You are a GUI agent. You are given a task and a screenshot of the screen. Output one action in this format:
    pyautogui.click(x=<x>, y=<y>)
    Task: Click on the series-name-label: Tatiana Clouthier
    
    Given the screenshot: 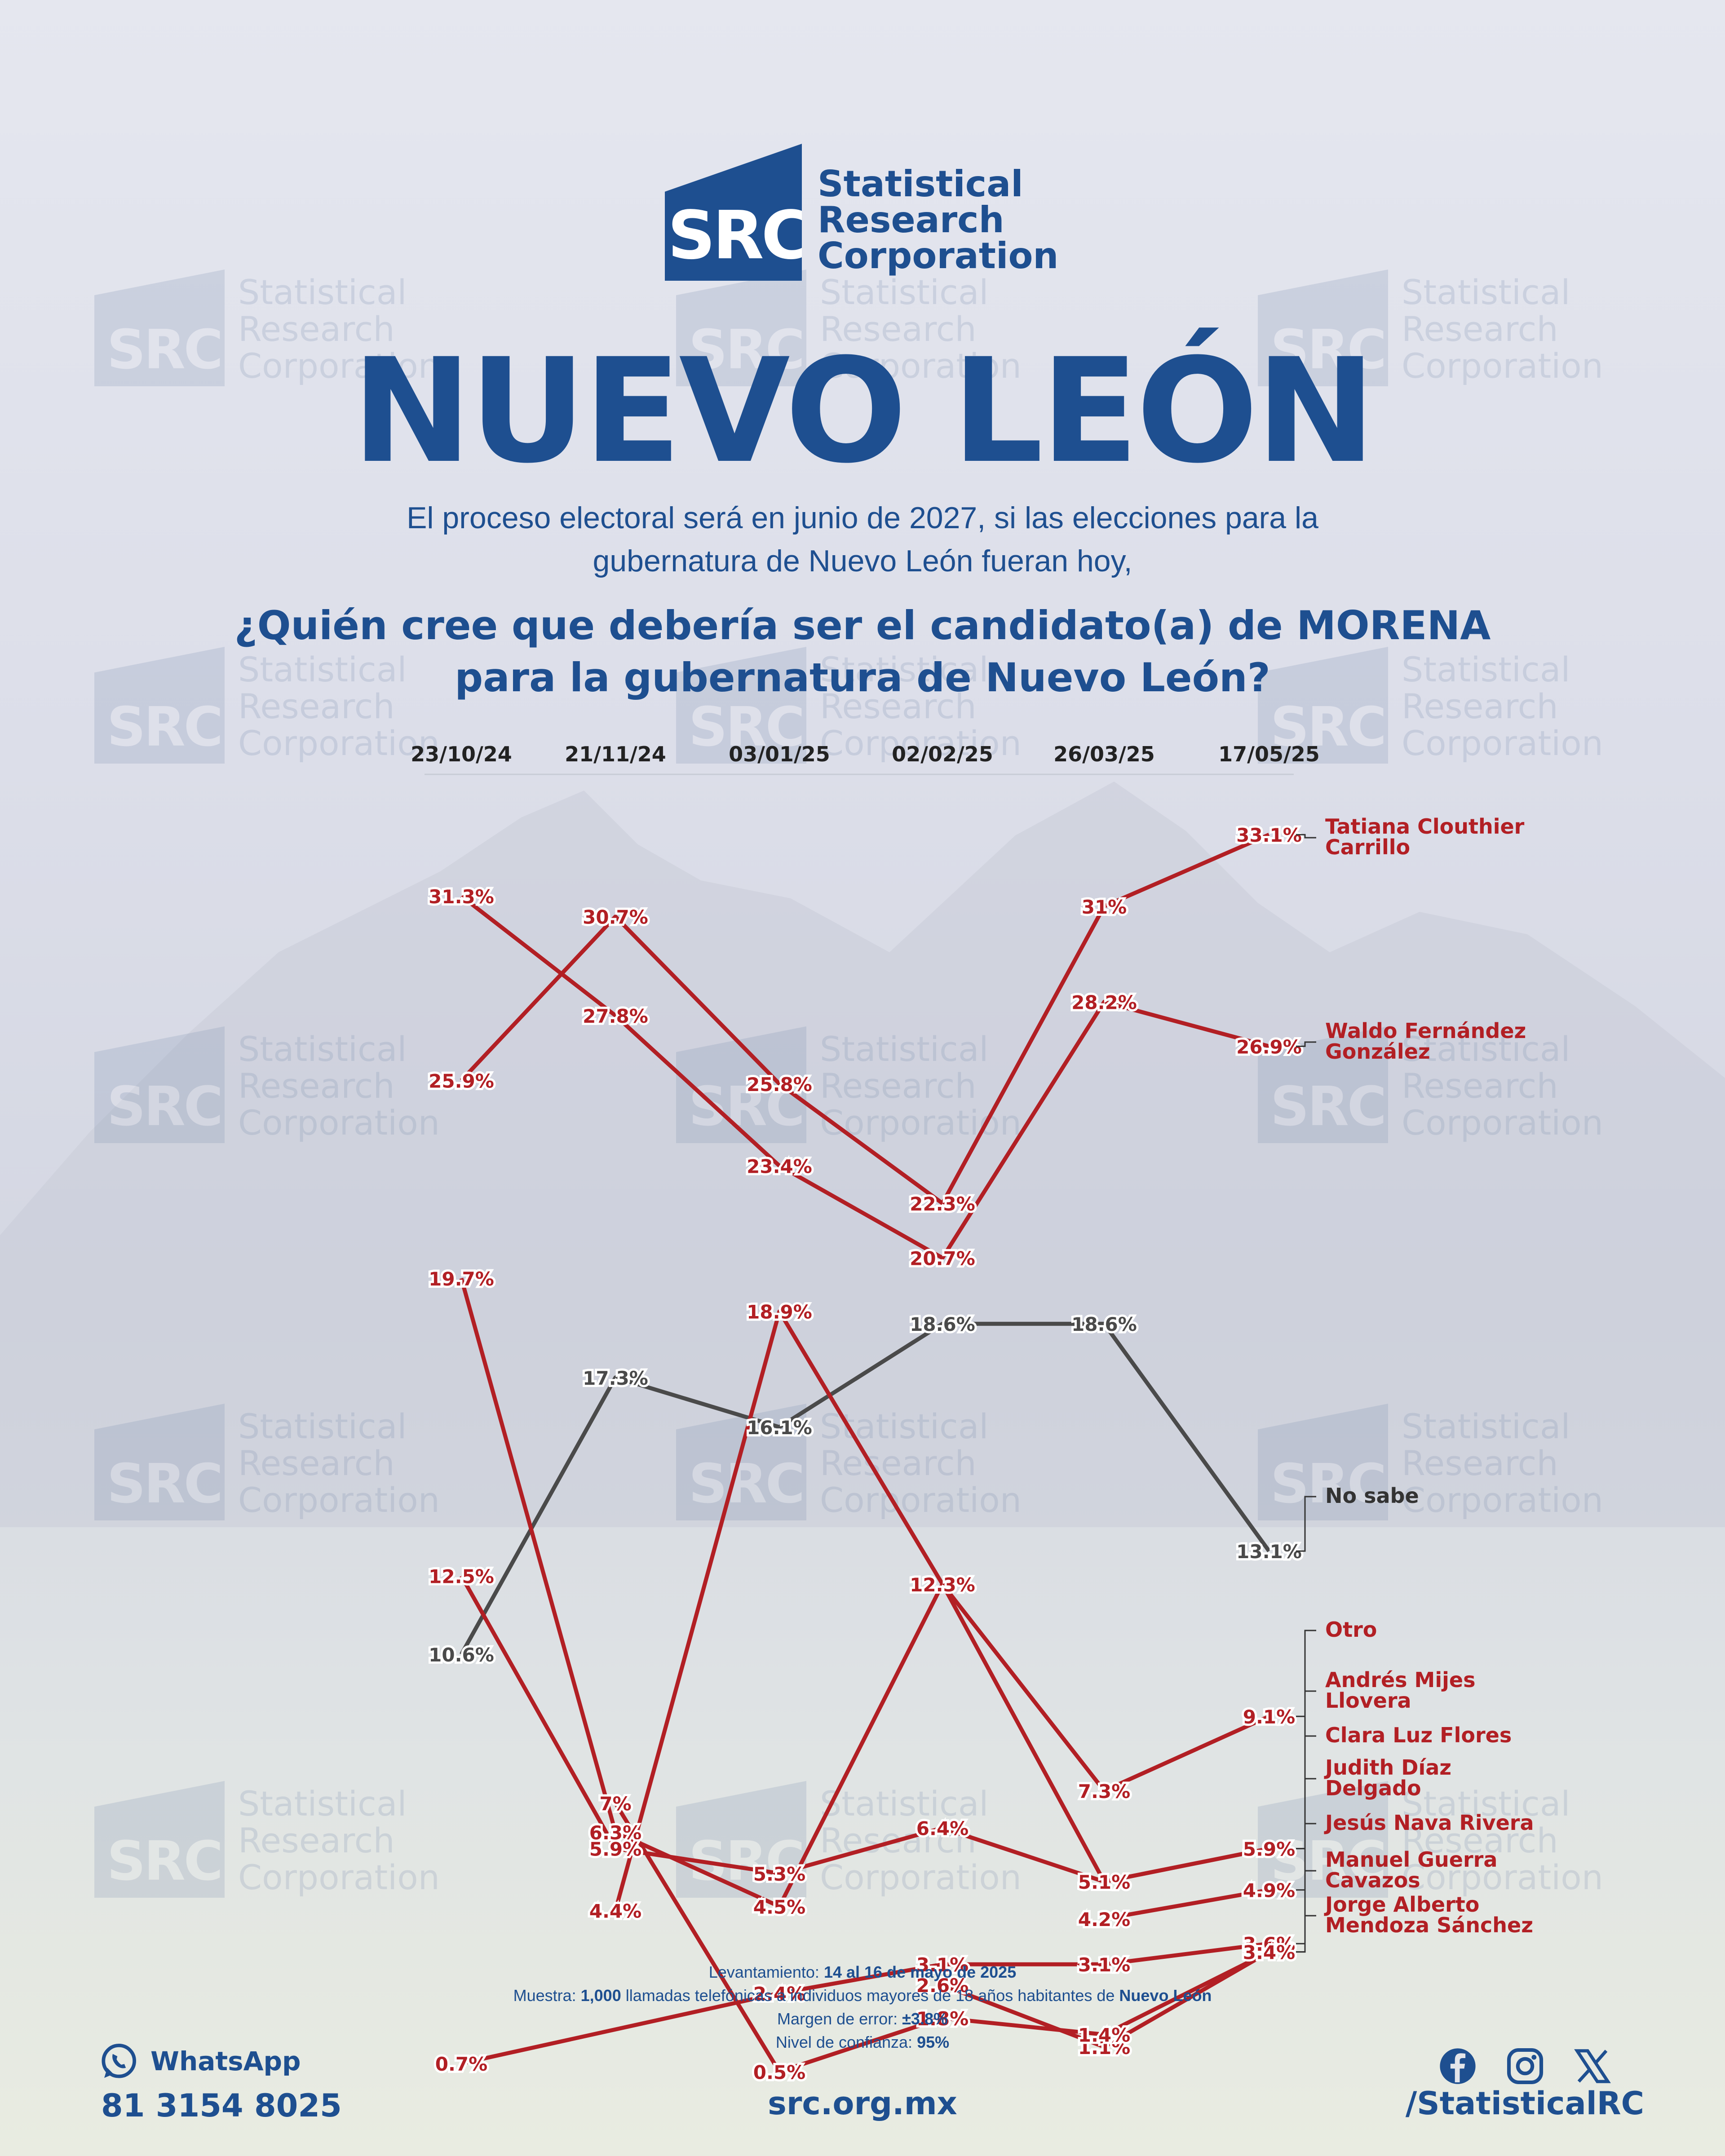 What is the action you would take?
    pyautogui.click(x=1425, y=827)
    